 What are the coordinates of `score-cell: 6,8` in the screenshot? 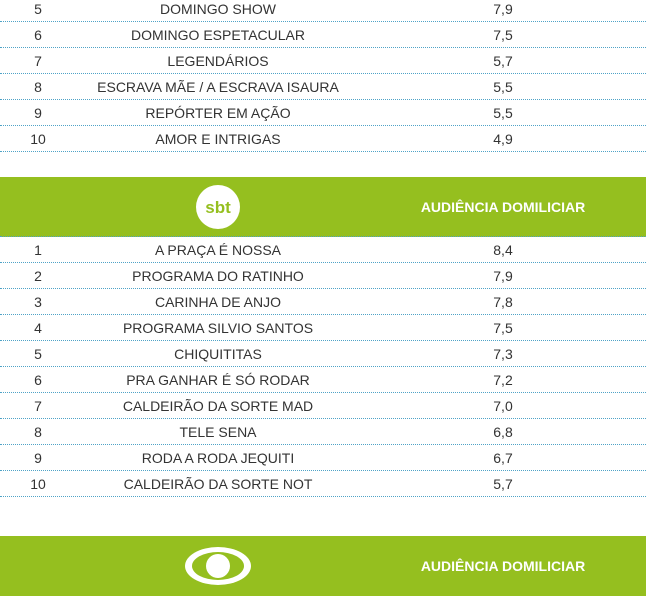 It's located at (503, 431).